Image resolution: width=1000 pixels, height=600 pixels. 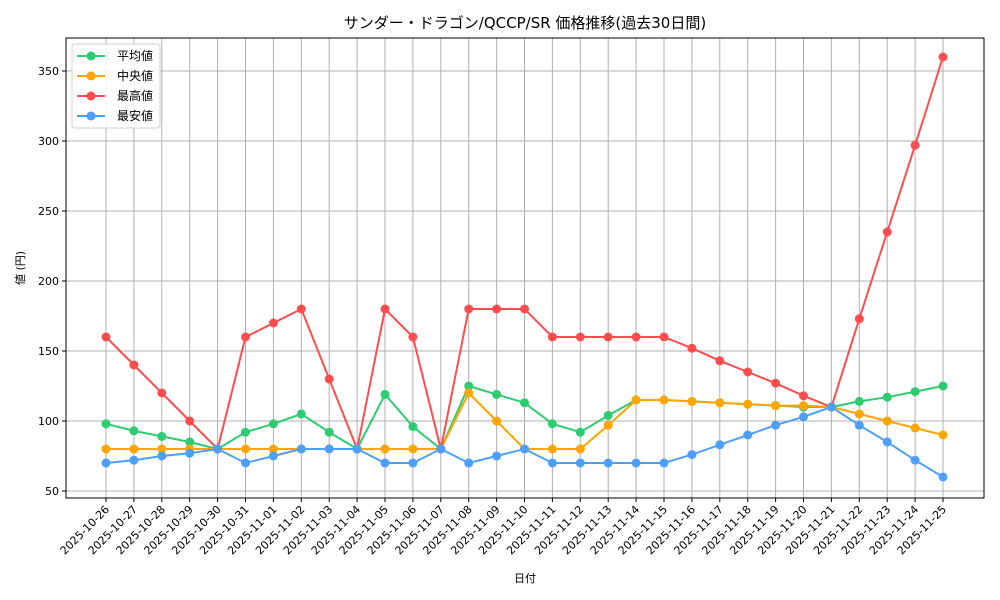 I want to click on y-axis-ticks: 50 100 150 200 250 300 350, so click(x=52, y=281).